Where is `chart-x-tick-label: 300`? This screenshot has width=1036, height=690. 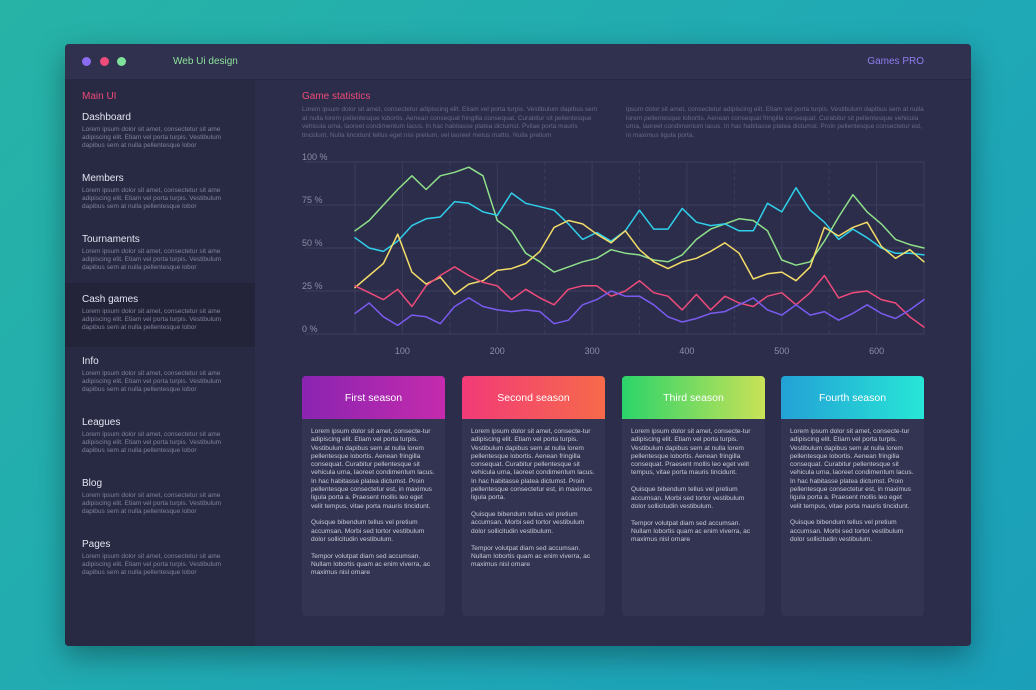 chart-x-tick-label: 300 is located at coordinates (592, 351).